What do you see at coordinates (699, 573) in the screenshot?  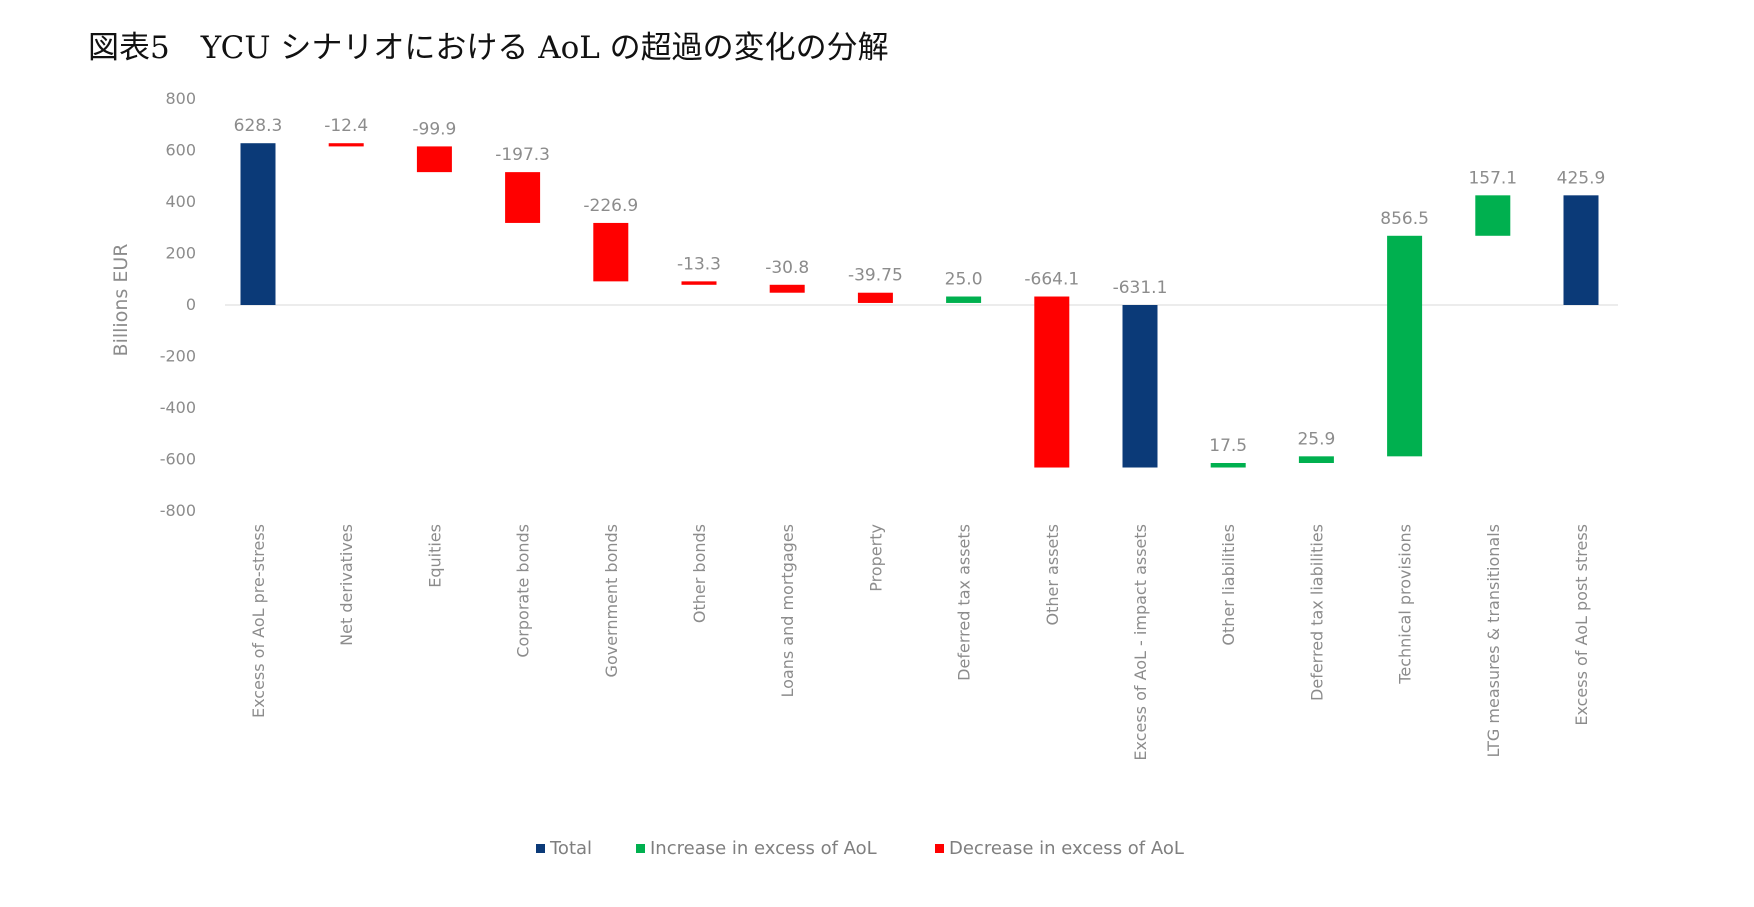 I see `x-tick-label: Other bonds` at bounding box center [699, 573].